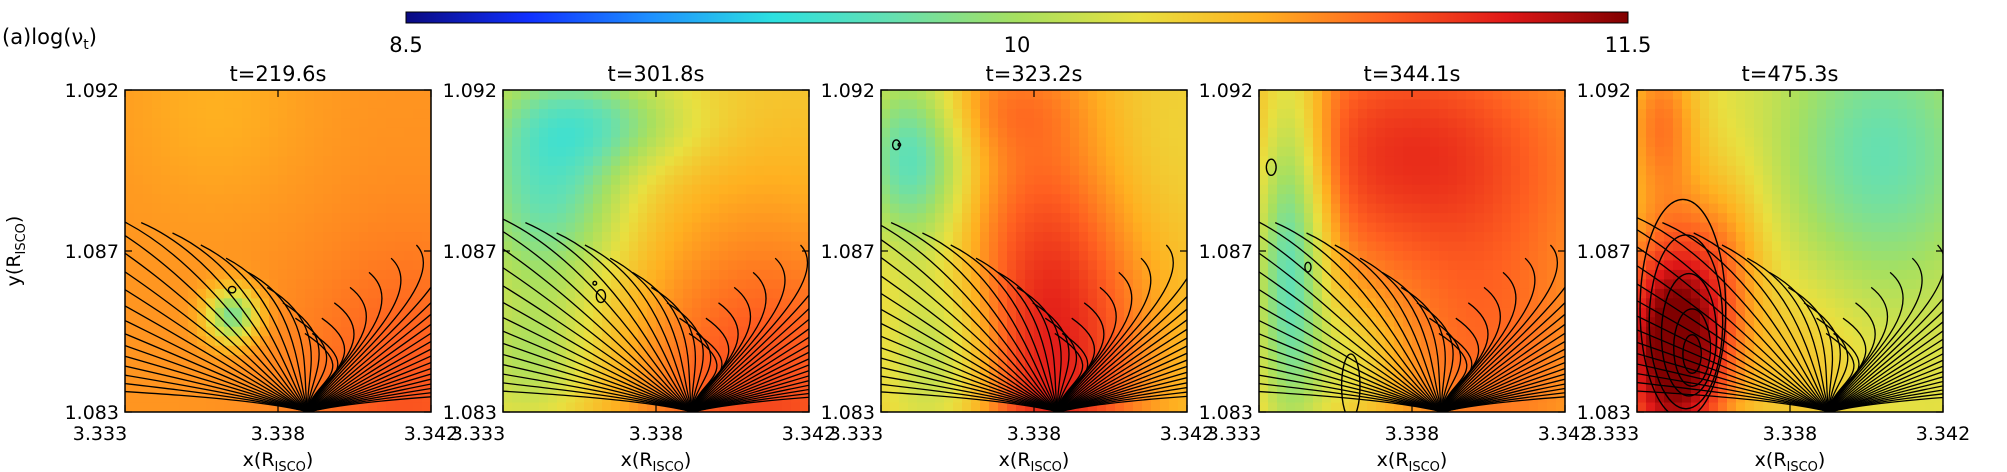  What do you see at coordinates (431, 434) in the screenshot?
I see `x-tick-label: 3.342` at bounding box center [431, 434].